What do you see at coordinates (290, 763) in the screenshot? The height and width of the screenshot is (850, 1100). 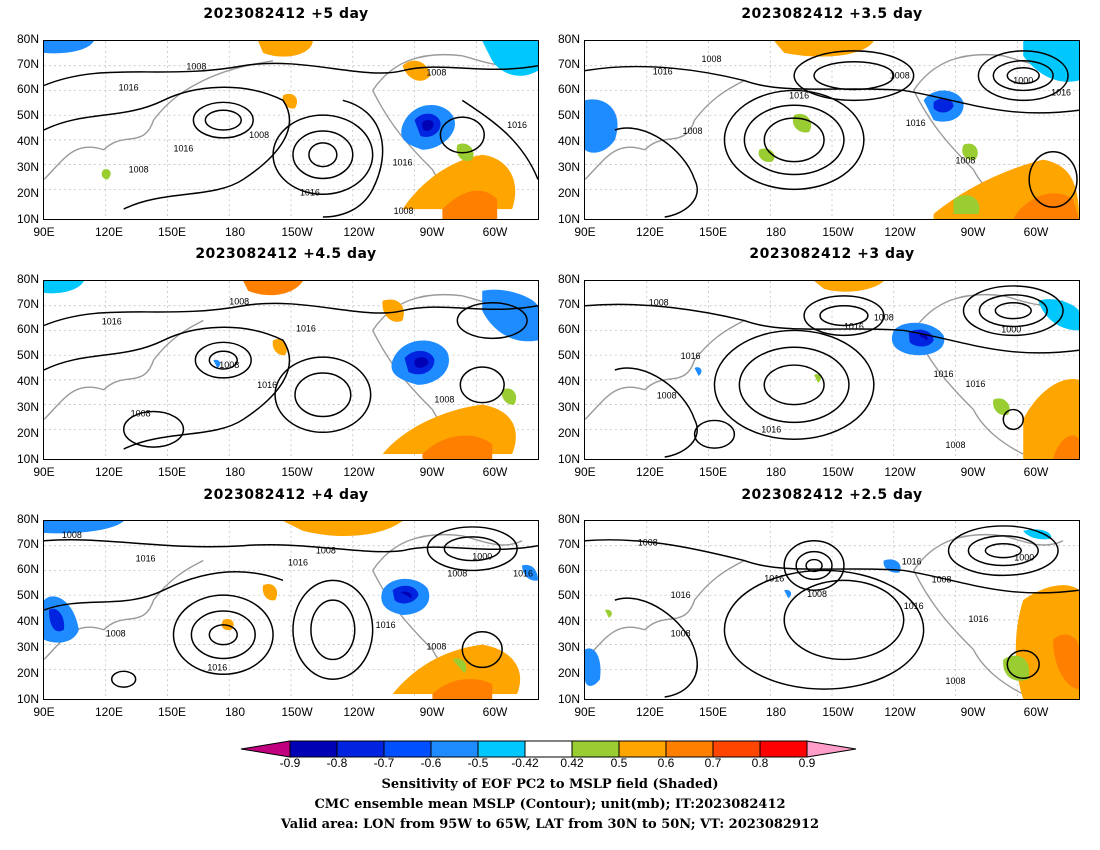 I see `colorbar-label: -0.9` at bounding box center [290, 763].